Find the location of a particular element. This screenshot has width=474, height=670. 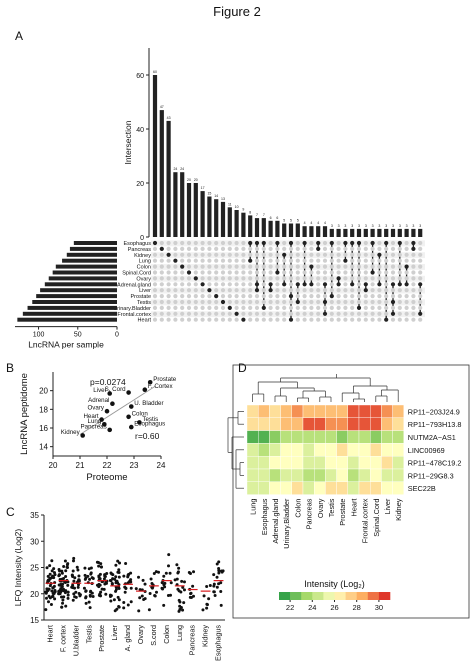

a-bar-label: 15 is located at coordinates (209, 194).